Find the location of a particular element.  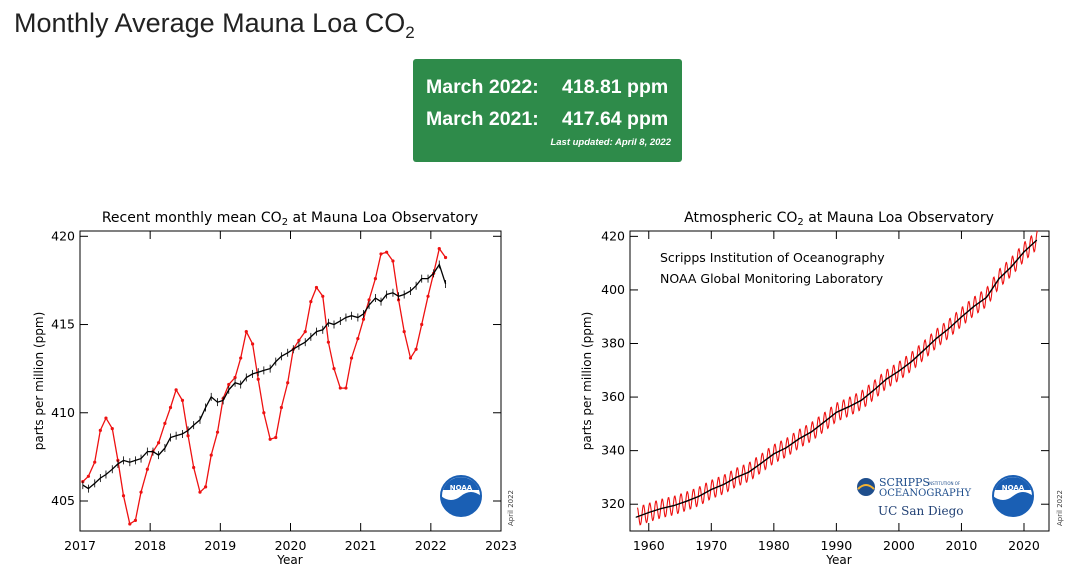

noaa-logo-left: NOAA is located at coordinates (461, 496).